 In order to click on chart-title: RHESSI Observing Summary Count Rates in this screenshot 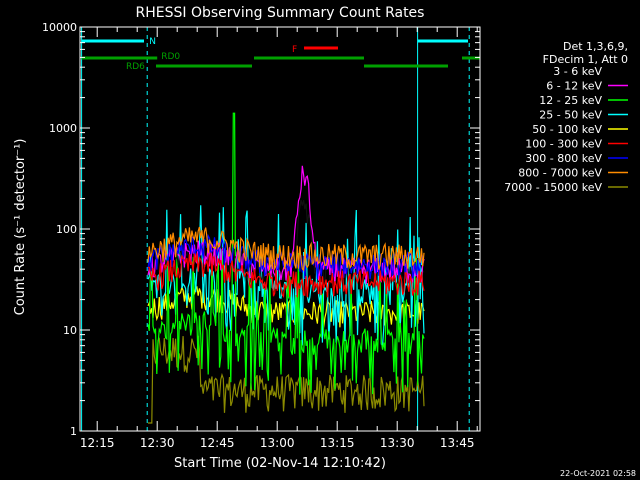, I will do `click(280, 13)`.